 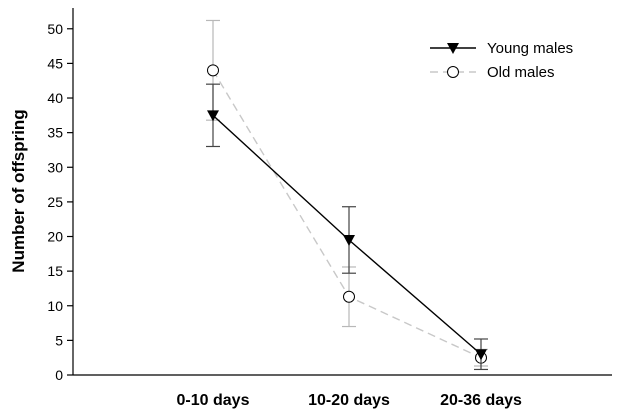 What do you see at coordinates (55, 237) in the screenshot?
I see `y-tick-label: 20` at bounding box center [55, 237].